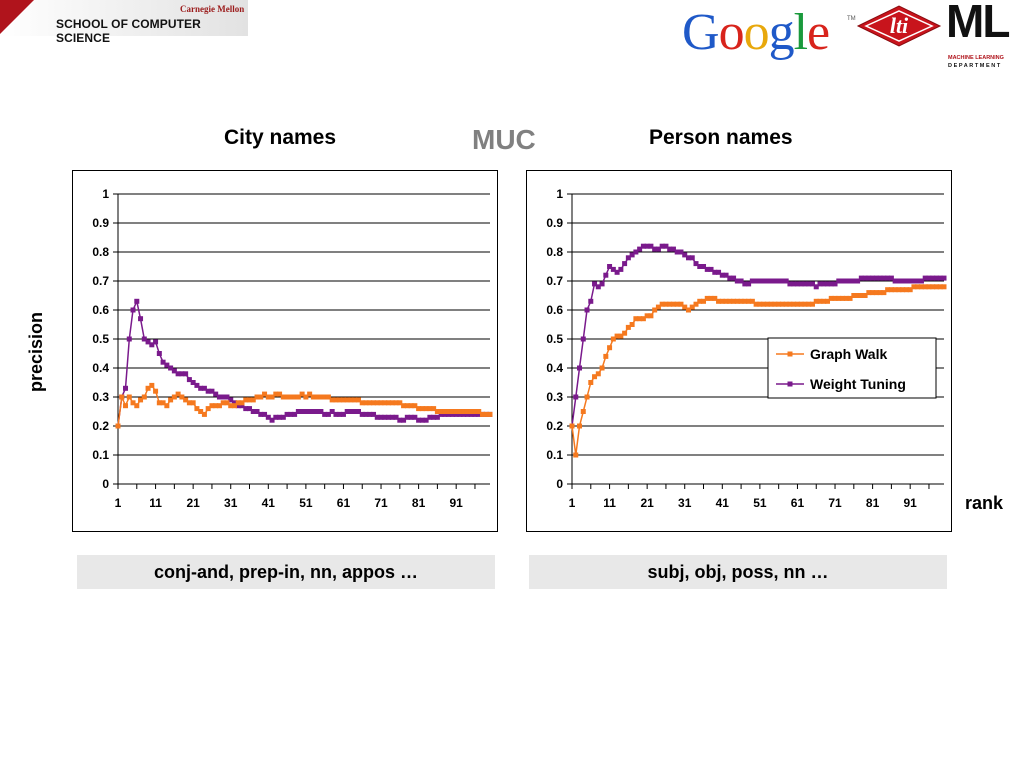  Describe the element at coordinates (911, 503) in the screenshot. I see `x-tick-label: 91` at that location.